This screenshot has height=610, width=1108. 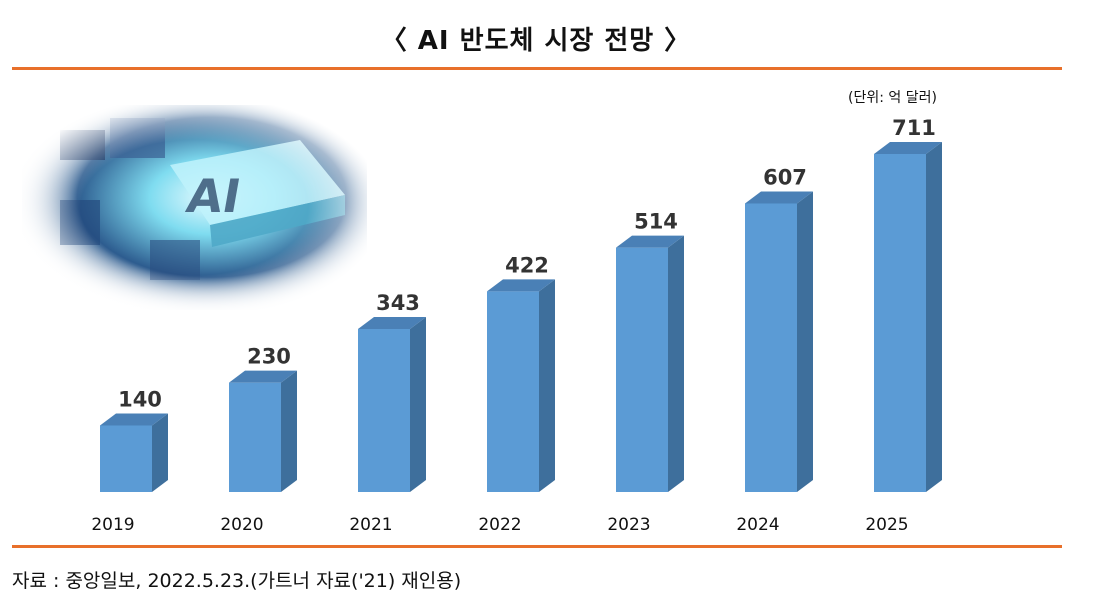 I want to click on x-tick-2020: 2020, so click(x=241, y=525).